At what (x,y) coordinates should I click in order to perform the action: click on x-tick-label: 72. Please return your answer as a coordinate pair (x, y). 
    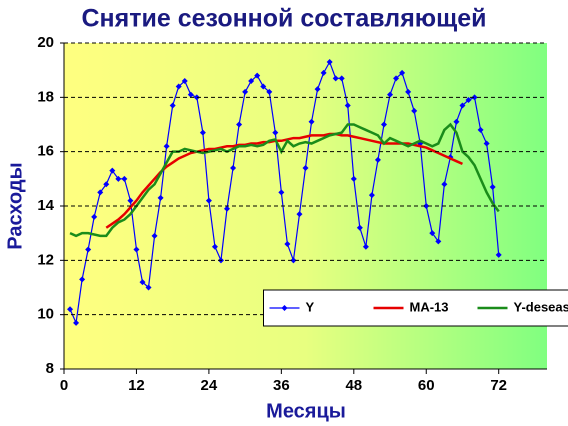
    Looking at the image, I should click on (498, 385).